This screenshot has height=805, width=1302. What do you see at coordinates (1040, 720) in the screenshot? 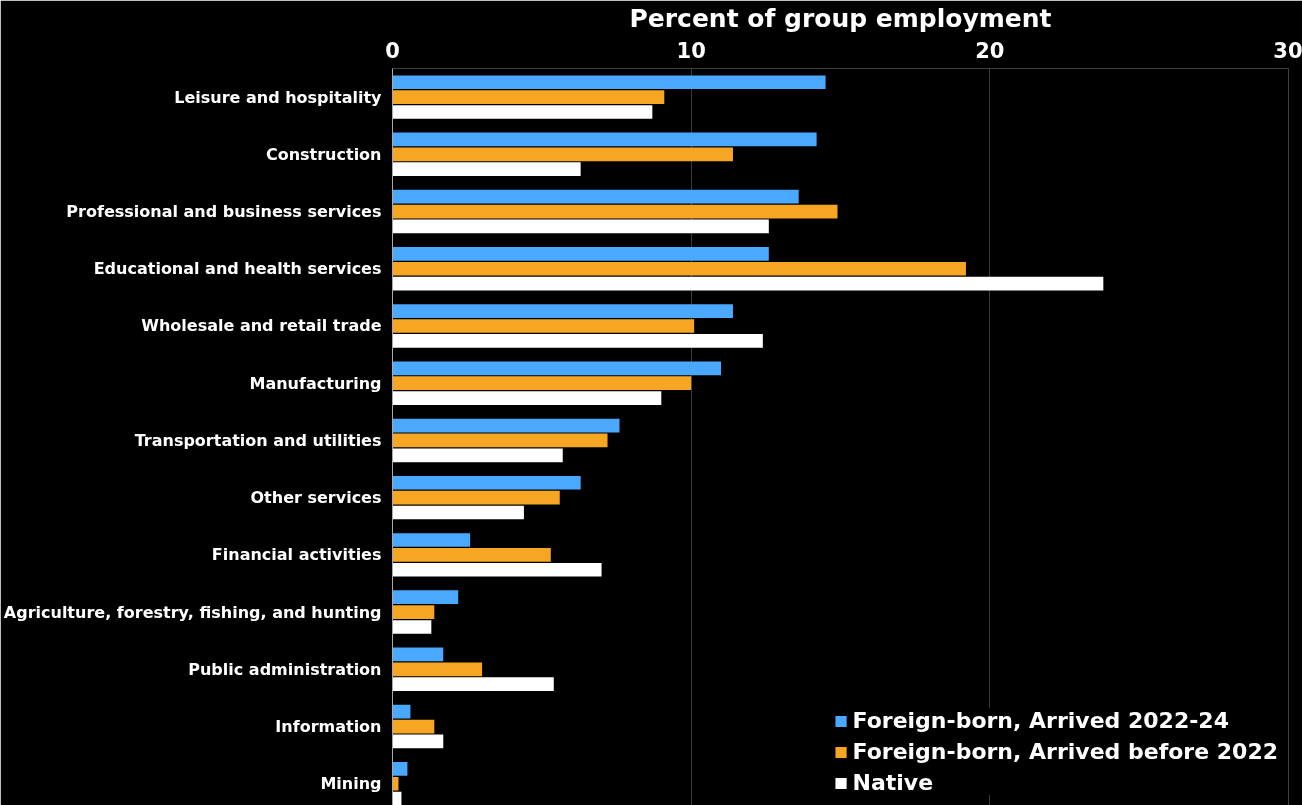
I see `legend-label: Foreign-born, Arrived 2022-24` at bounding box center [1040, 720].